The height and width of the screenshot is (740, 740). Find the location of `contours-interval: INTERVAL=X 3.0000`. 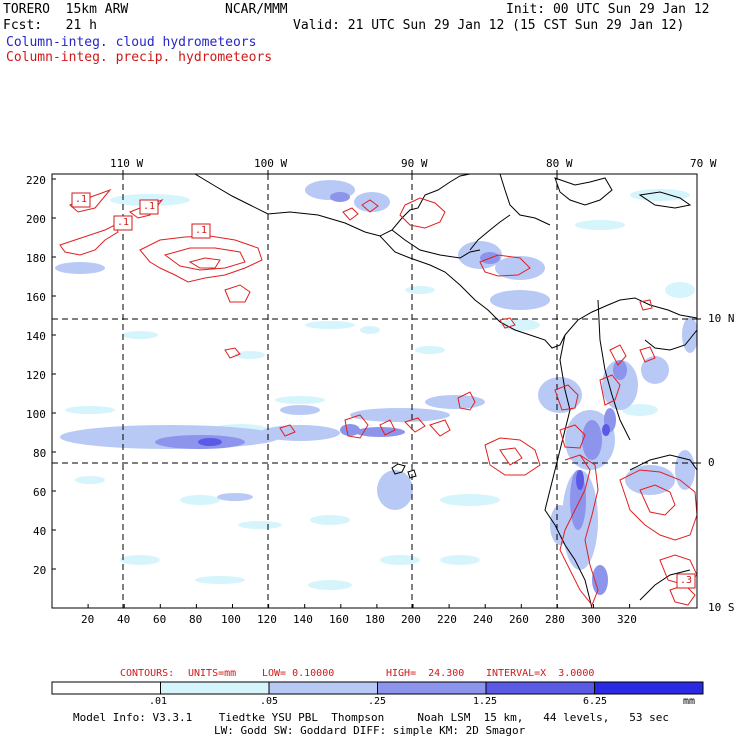

contours-interval: INTERVAL=X 3.0000 is located at coordinates (540, 673).